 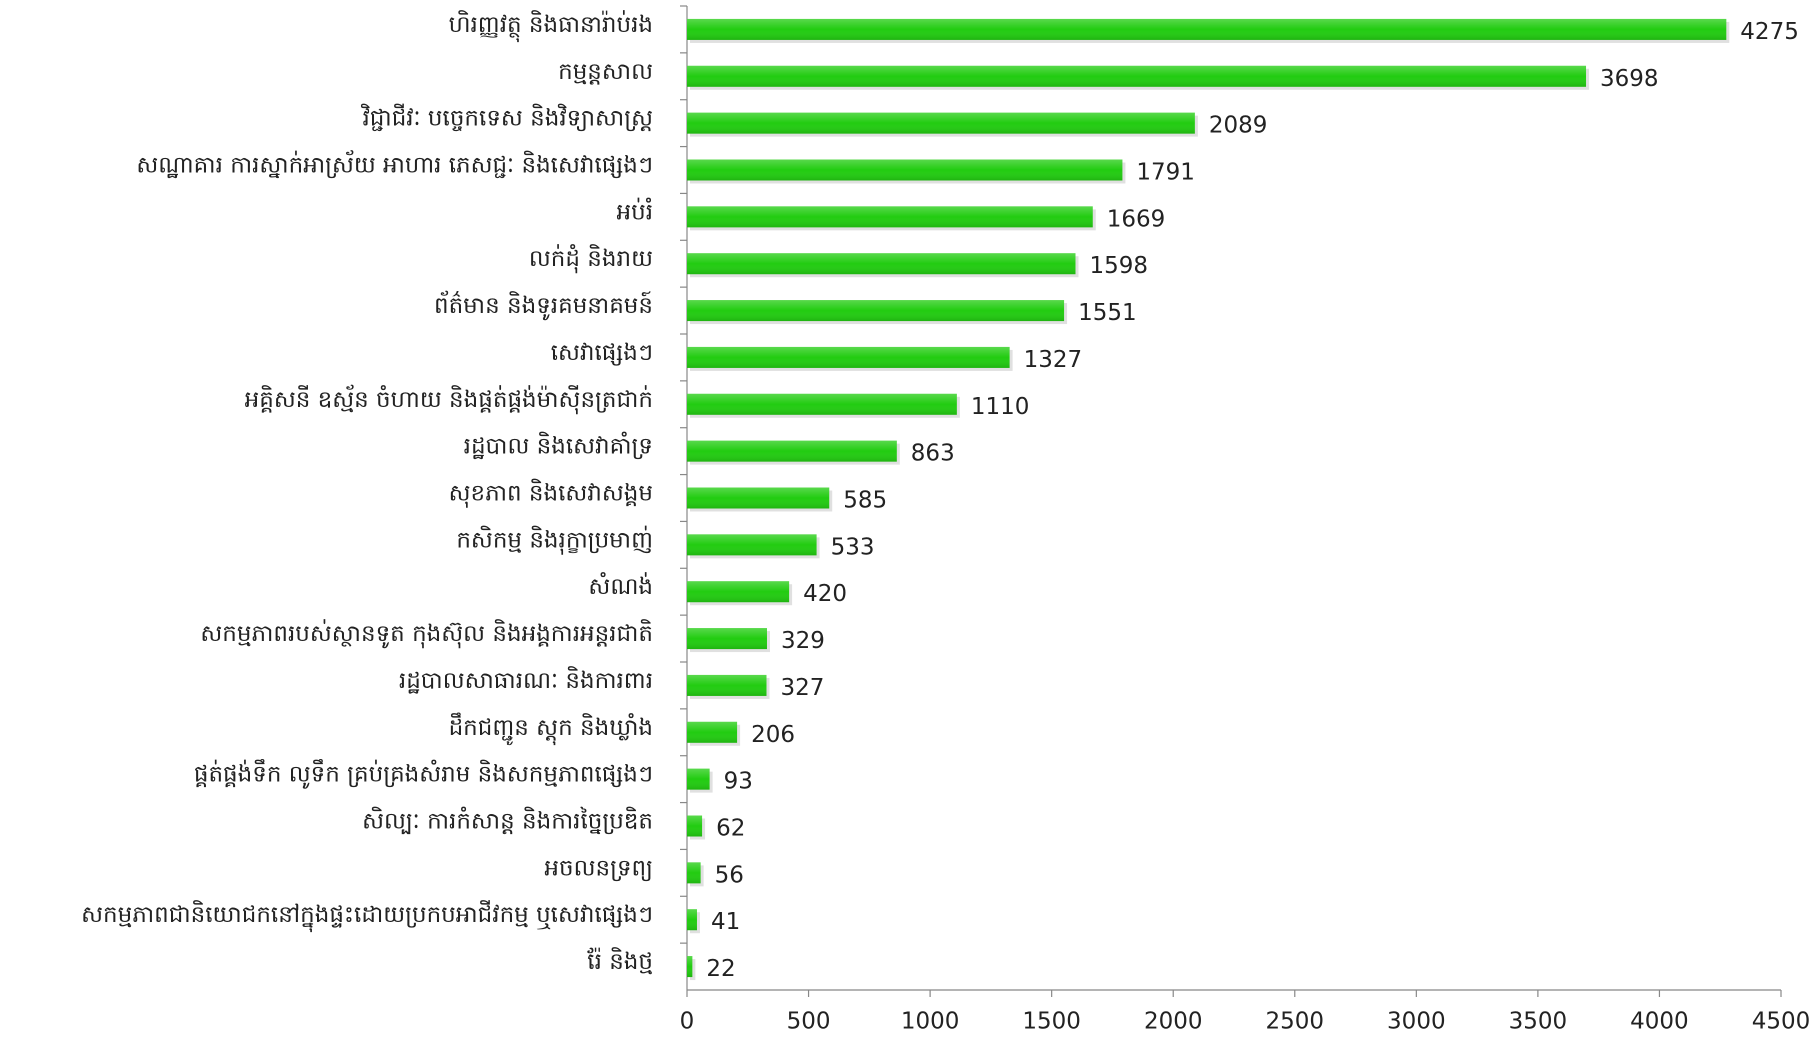 I want to click on value-label: 1551, so click(x=1107, y=313).